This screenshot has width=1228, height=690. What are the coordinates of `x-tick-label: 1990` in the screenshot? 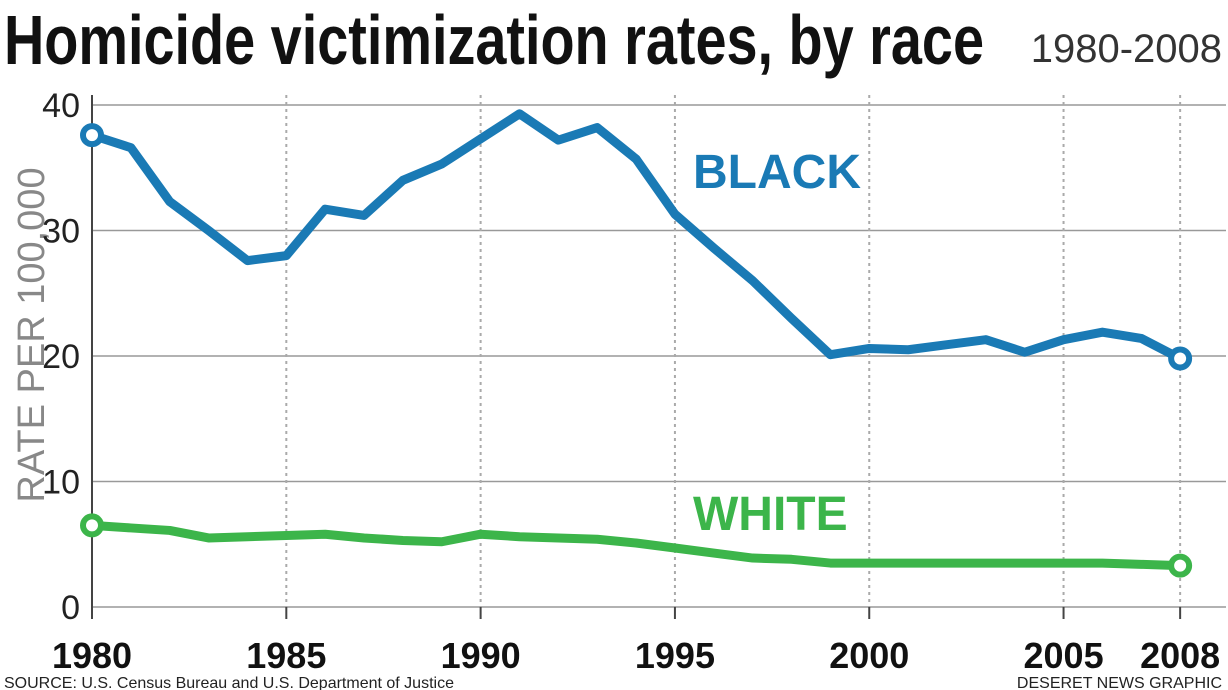 It's located at (481, 655).